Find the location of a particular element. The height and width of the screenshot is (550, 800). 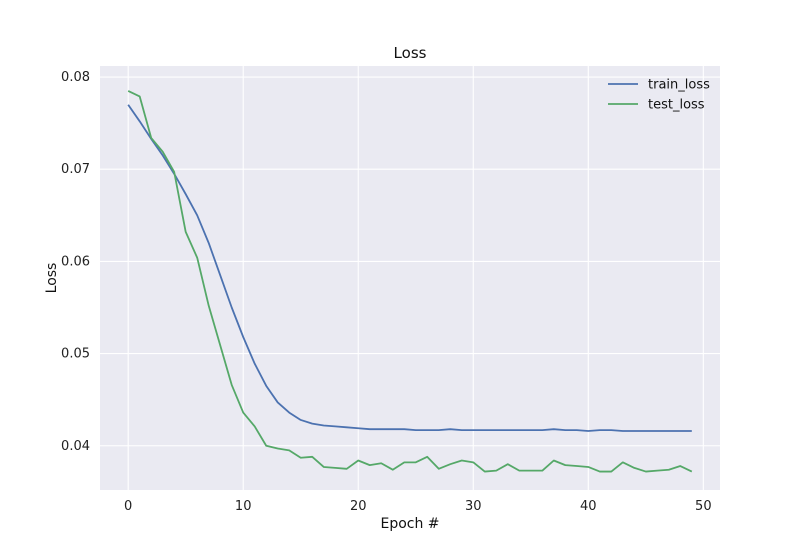

x-tick-label: 40 is located at coordinates (588, 506).